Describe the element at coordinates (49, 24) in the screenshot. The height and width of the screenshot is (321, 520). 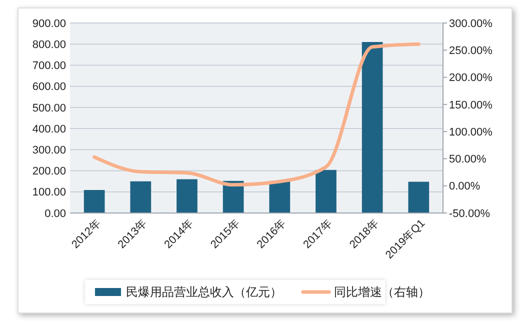
I see `y-tick-label: 900.00` at that location.